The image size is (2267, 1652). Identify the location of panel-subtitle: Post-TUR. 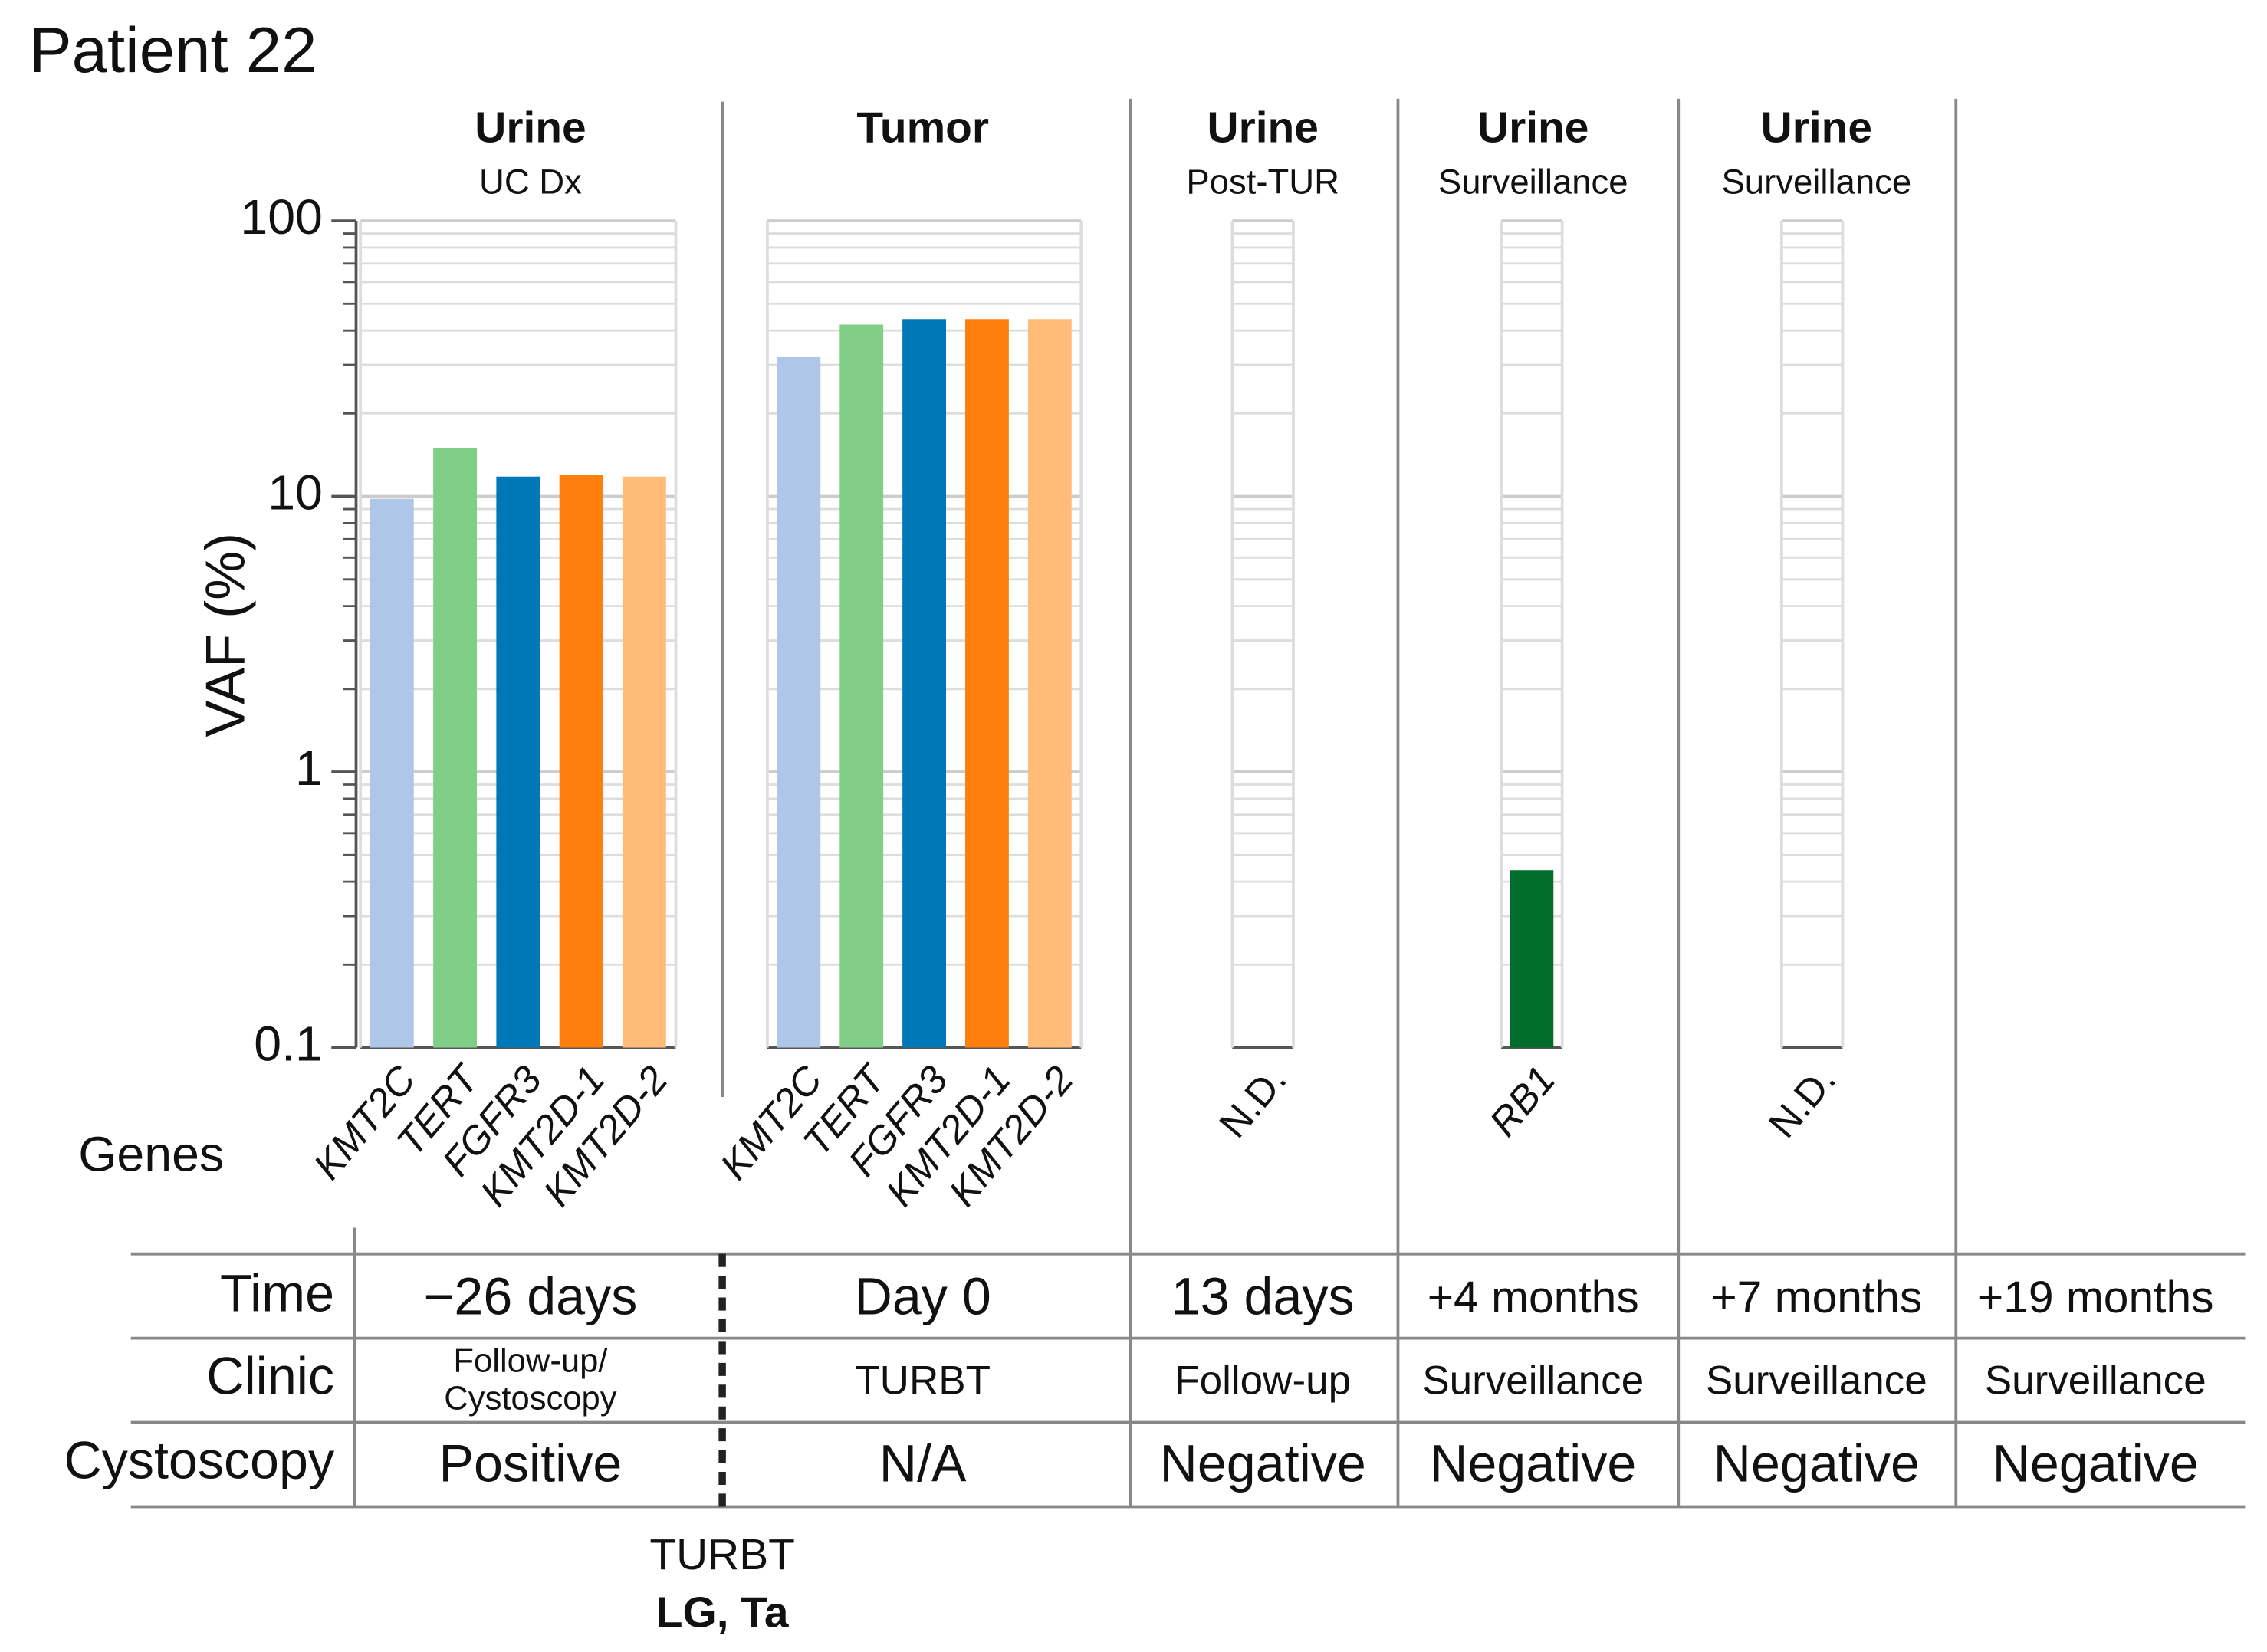
(1262, 182).